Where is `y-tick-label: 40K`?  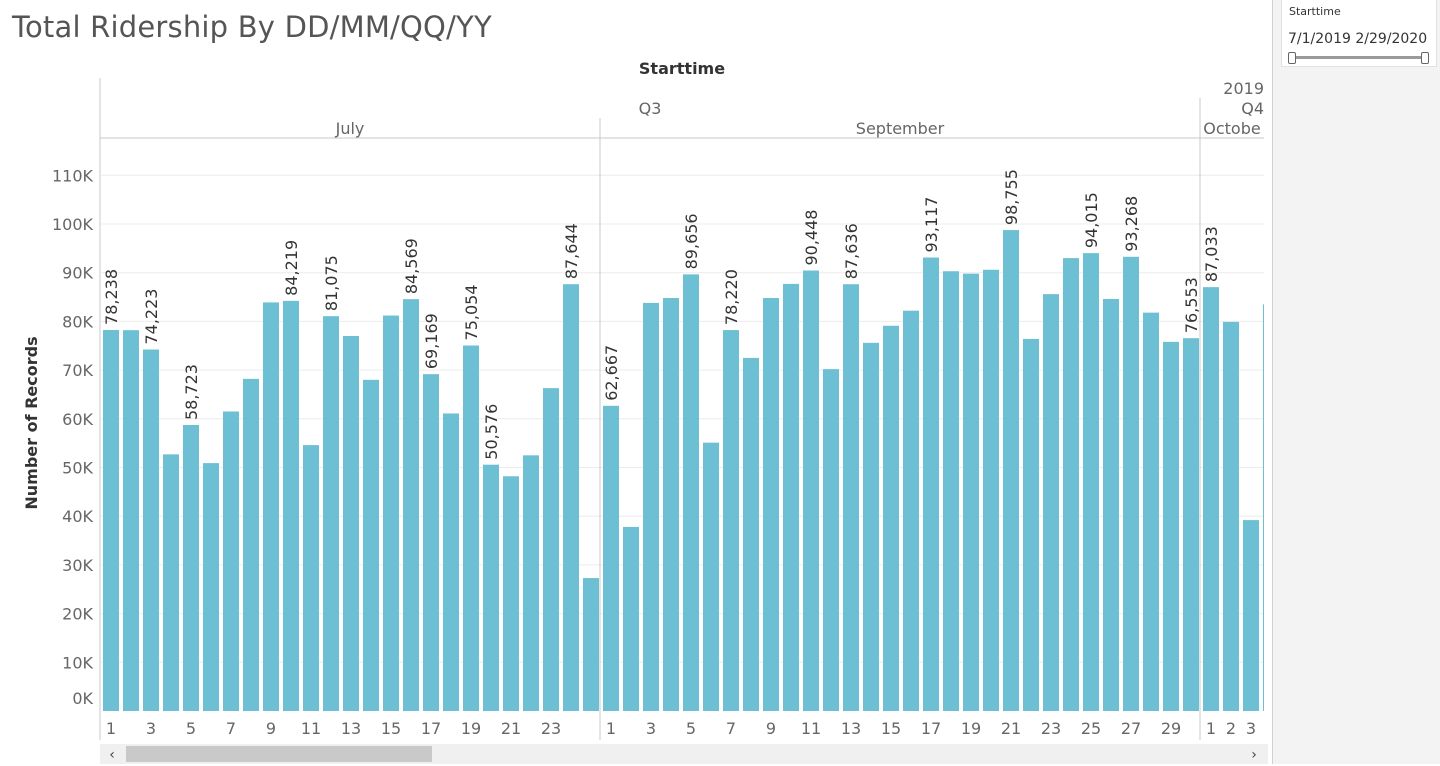 y-tick-label: 40K is located at coordinates (77, 516).